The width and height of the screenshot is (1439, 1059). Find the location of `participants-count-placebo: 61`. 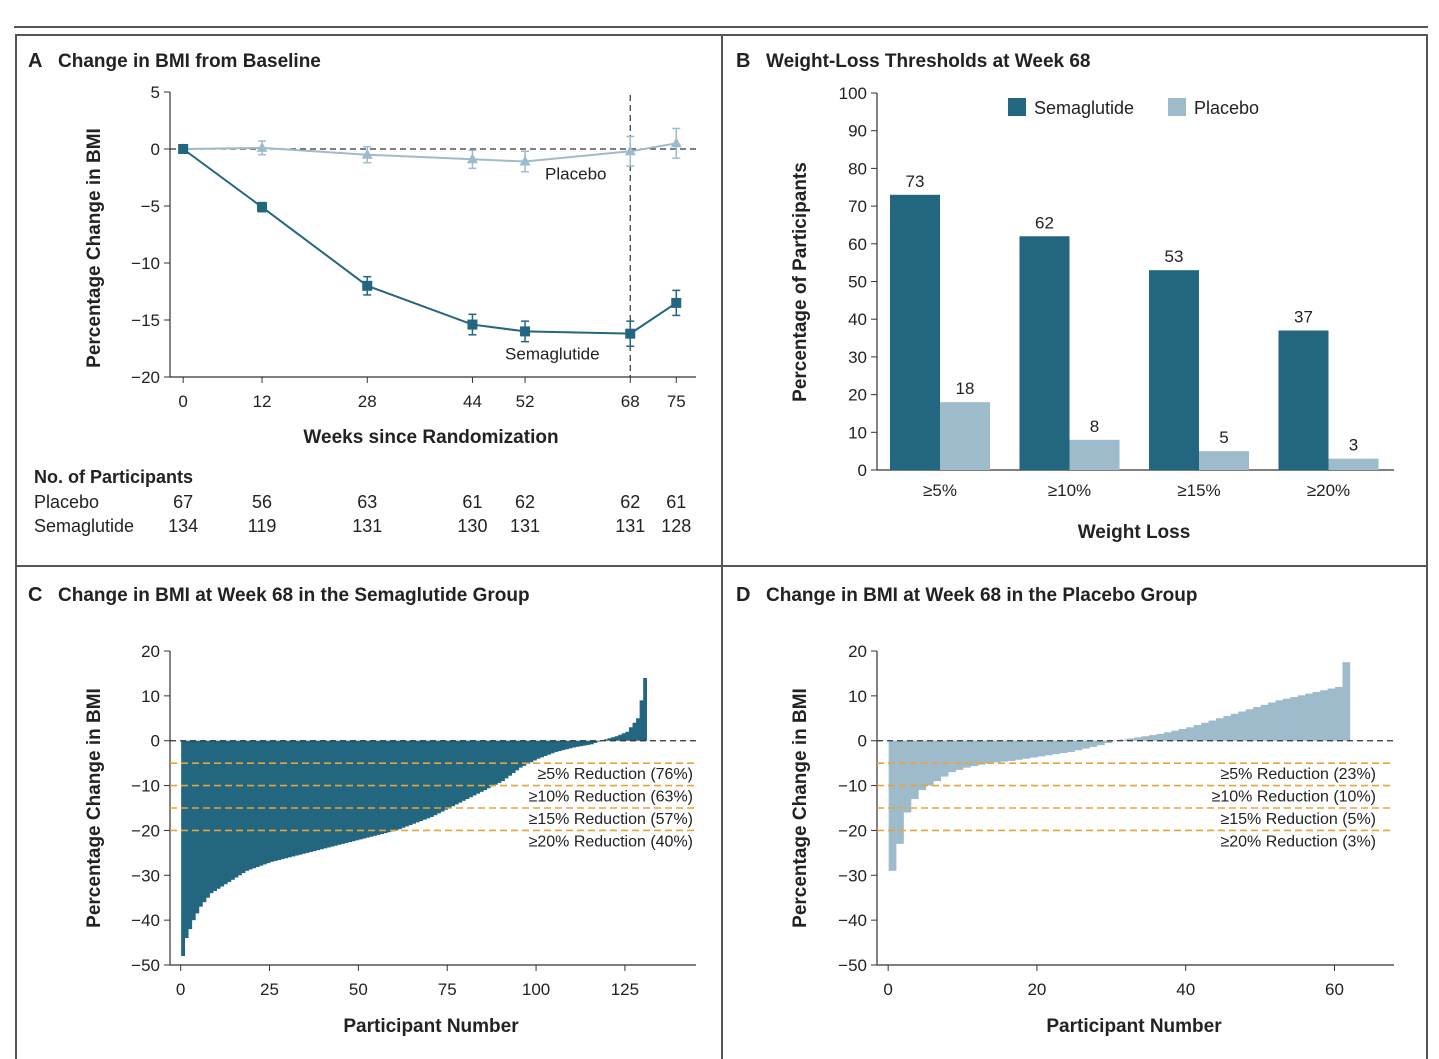

participants-count-placebo: 61 is located at coordinates (676, 502).